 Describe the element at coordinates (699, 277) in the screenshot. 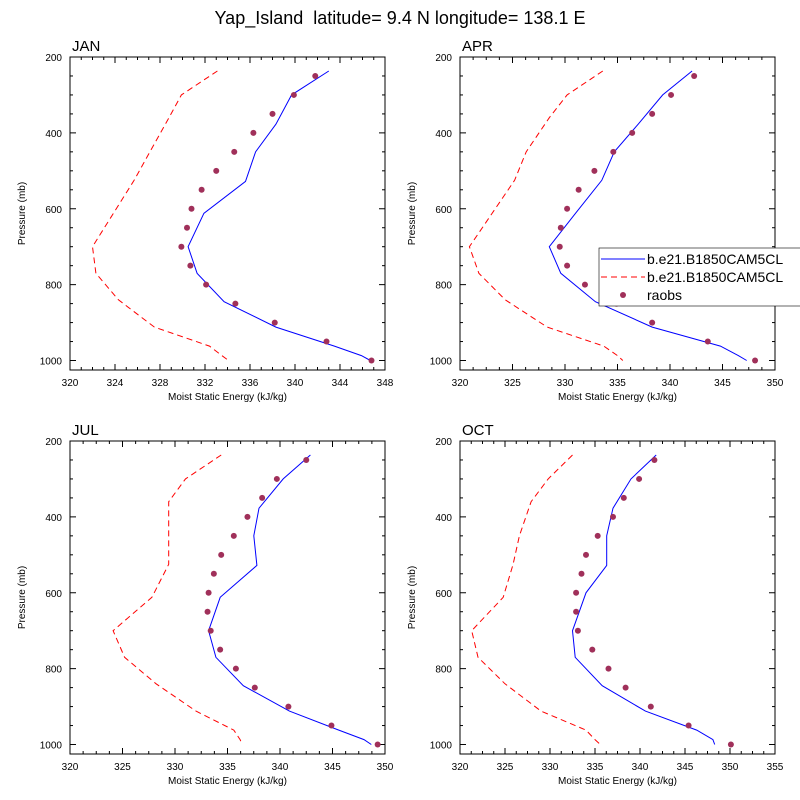

I see `legend: b.e21.B1850CAM5CL b.e21.B1850CAM5CL raobs` at that location.